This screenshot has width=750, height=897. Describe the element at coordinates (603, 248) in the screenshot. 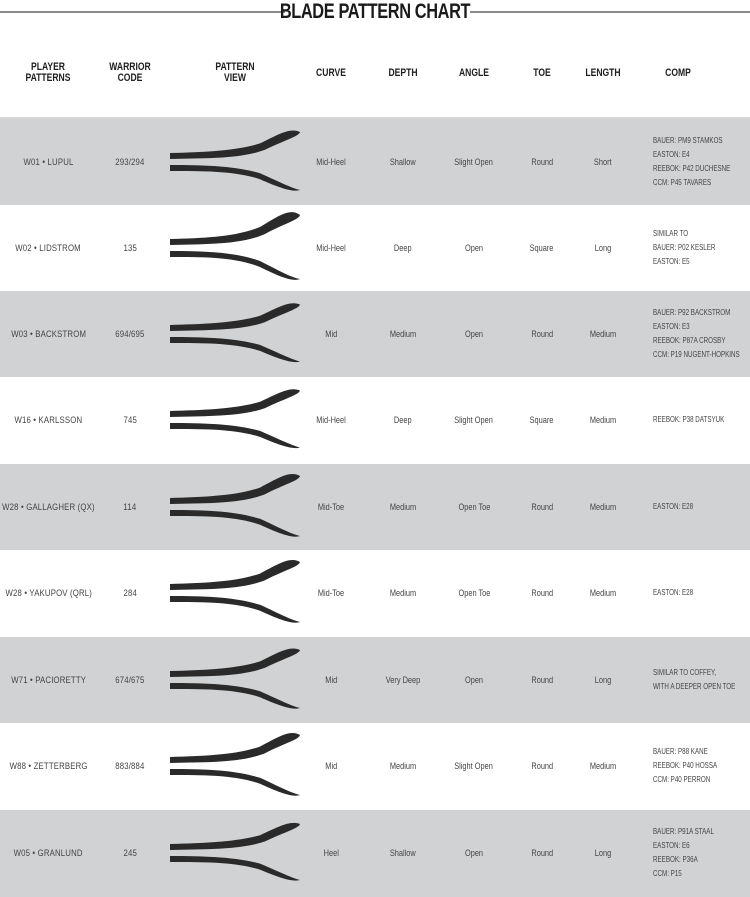

I see `length-value: Long` at that location.